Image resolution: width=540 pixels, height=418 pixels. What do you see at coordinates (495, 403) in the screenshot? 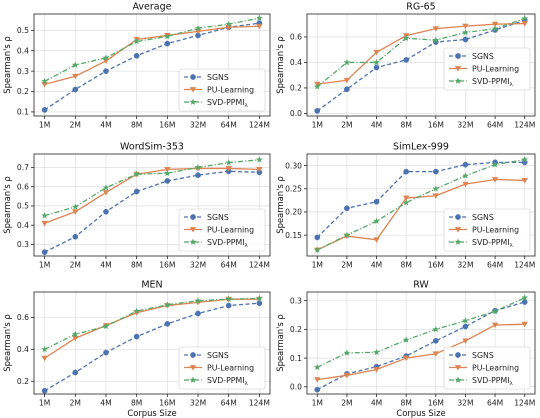
I see `x-tick-label: 64M` at bounding box center [495, 403].